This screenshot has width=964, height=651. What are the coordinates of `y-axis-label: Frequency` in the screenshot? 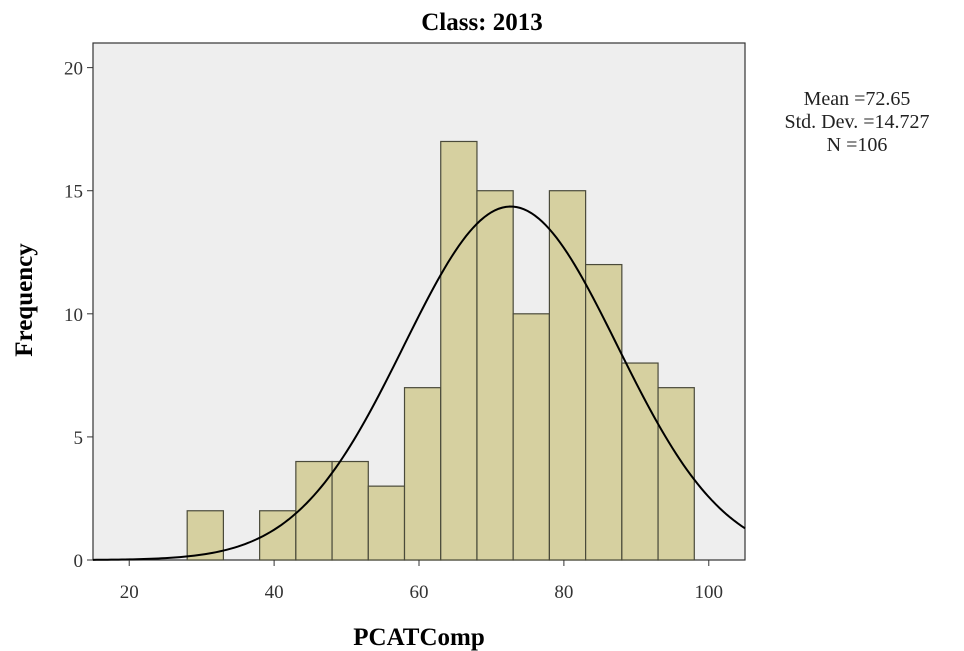 It's located at (24, 300).